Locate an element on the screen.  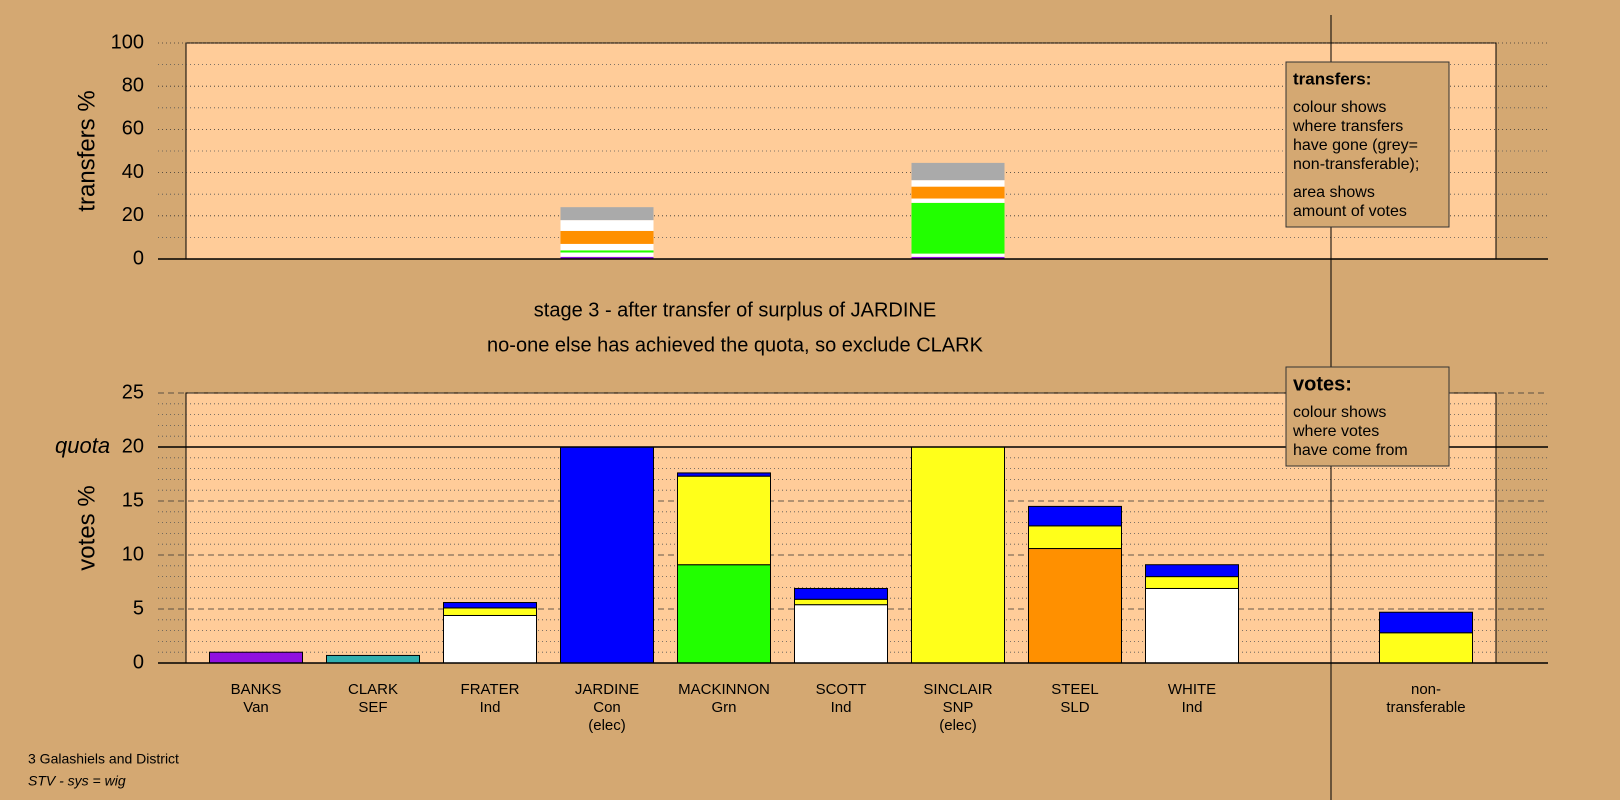
y-tick-label: 25 is located at coordinates (133, 392).